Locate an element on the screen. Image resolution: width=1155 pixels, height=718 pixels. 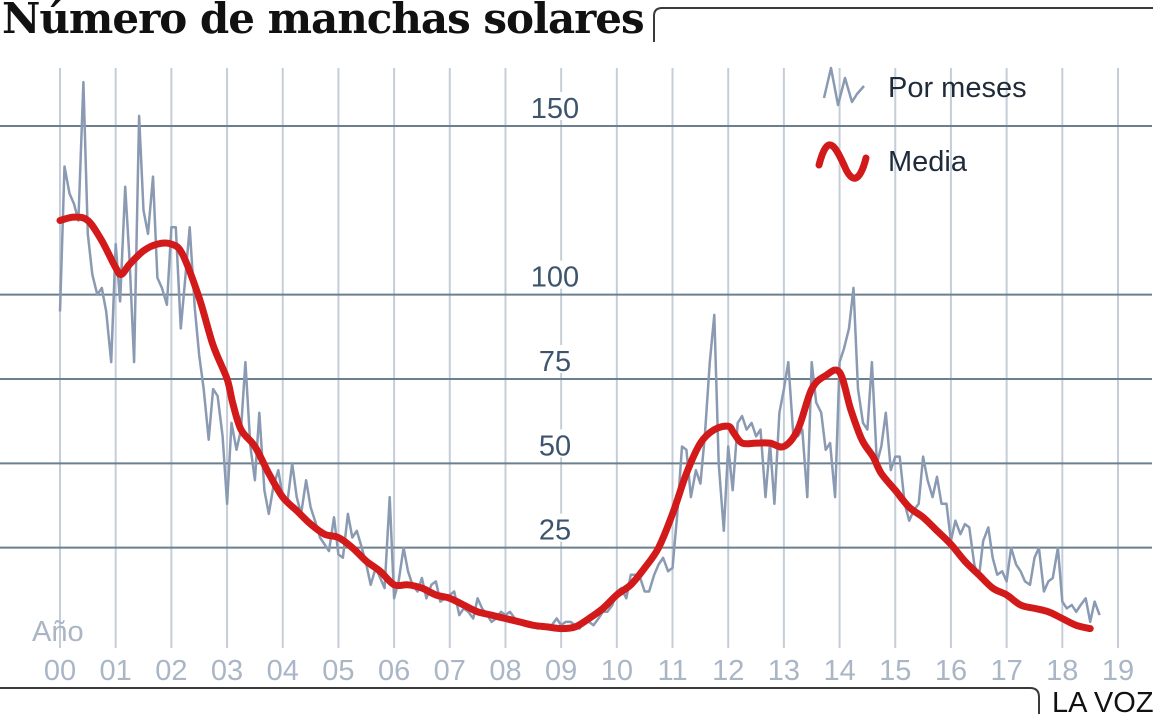
x-tick-label: 09 is located at coordinates (561, 671).